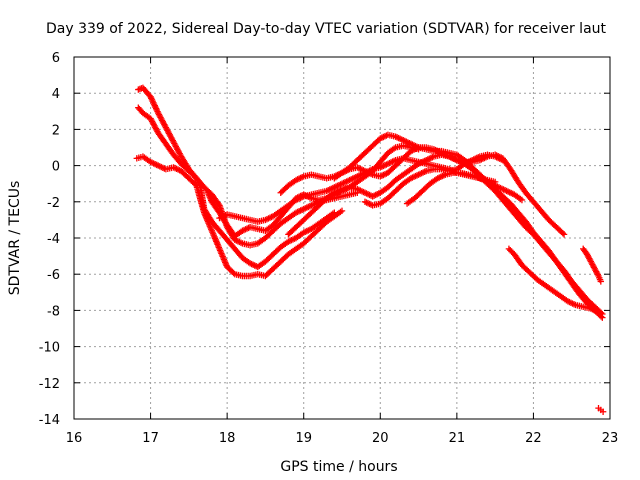 The height and width of the screenshot is (480, 640). Describe the element at coordinates (74, 438) in the screenshot. I see `x-tick-label: 16` at that location.